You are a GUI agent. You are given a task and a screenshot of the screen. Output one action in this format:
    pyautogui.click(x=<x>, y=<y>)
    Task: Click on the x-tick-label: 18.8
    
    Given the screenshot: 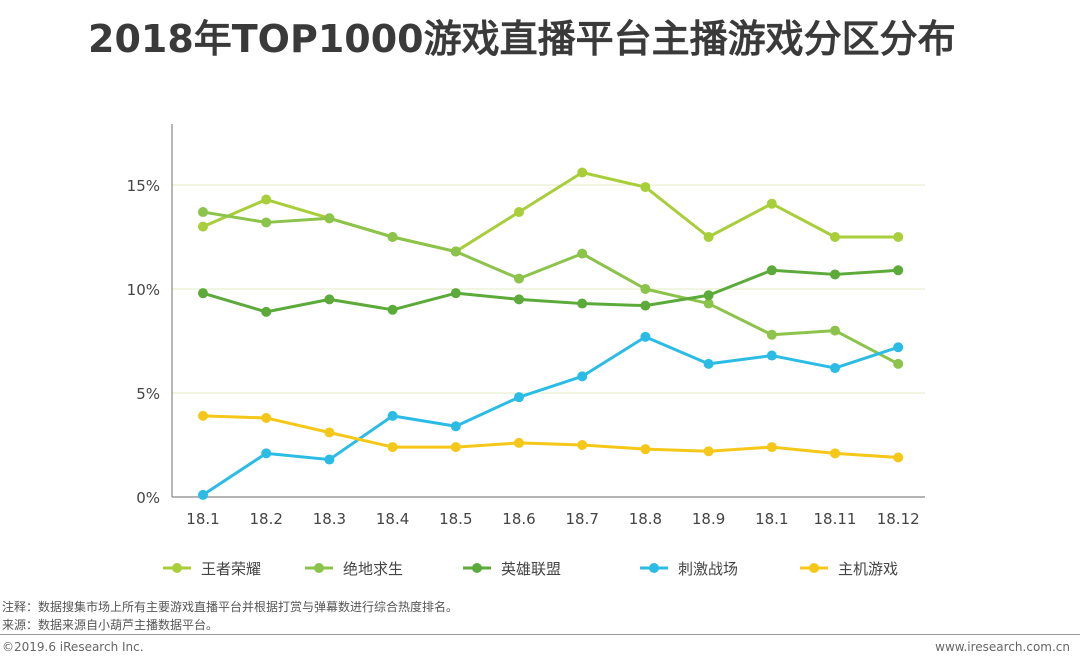 What is the action you would take?
    pyautogui.click(x=645, y=519)
    